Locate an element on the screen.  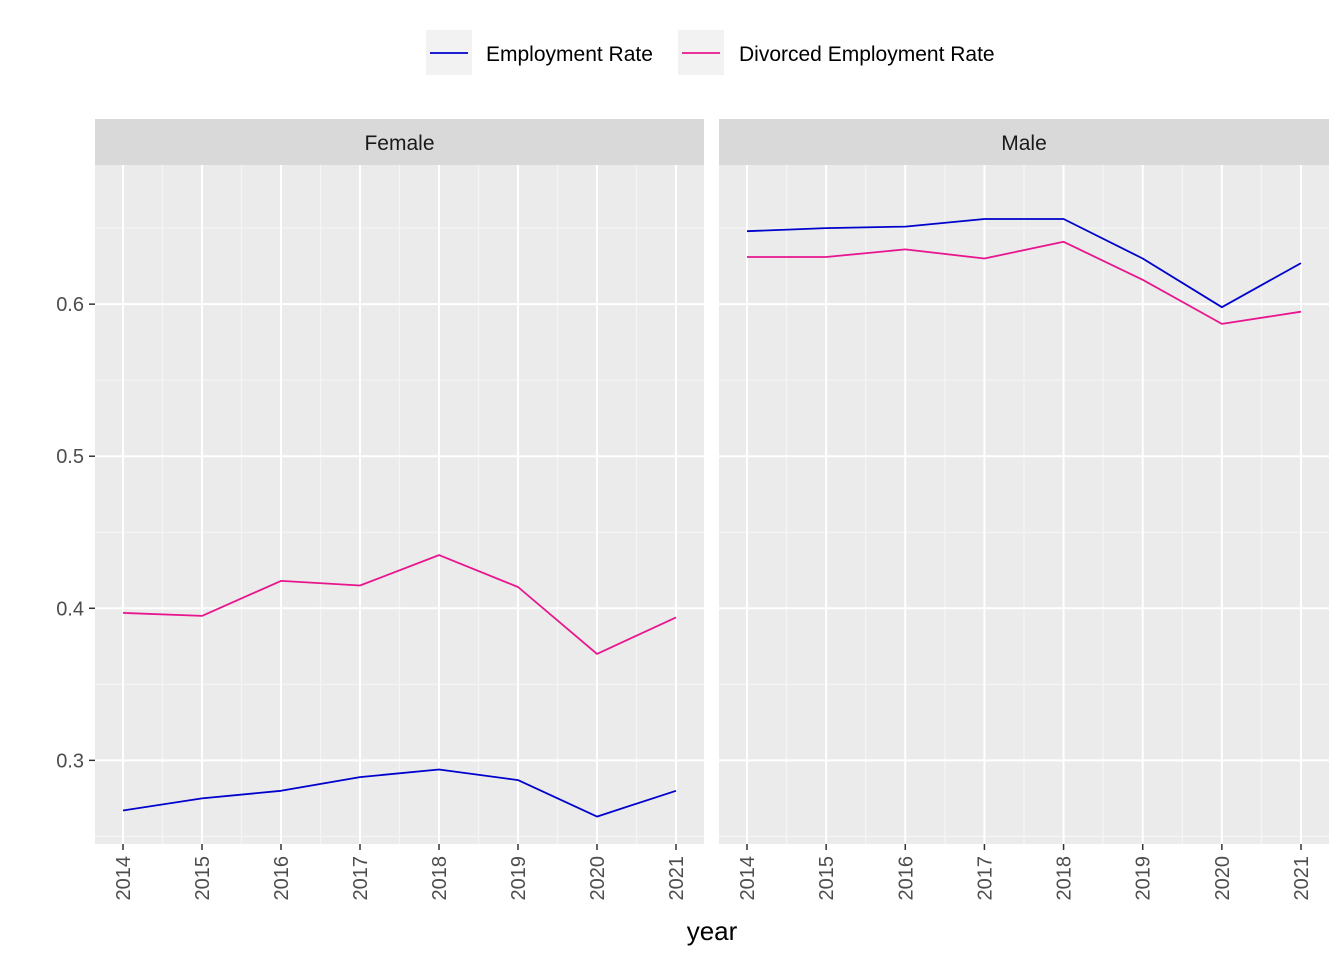
y-tick-label: 0.5 is located at coordinates (70, 457).